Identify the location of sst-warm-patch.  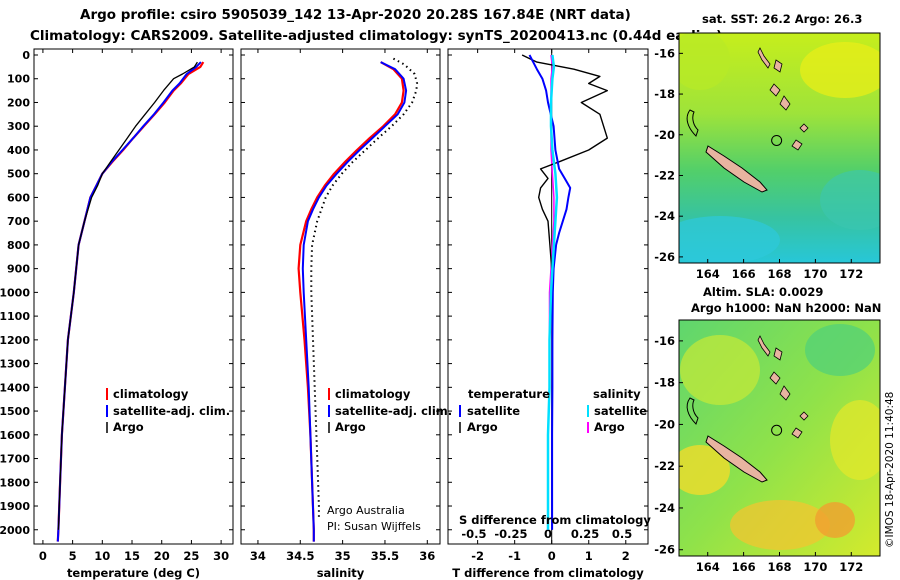
(704, 61).